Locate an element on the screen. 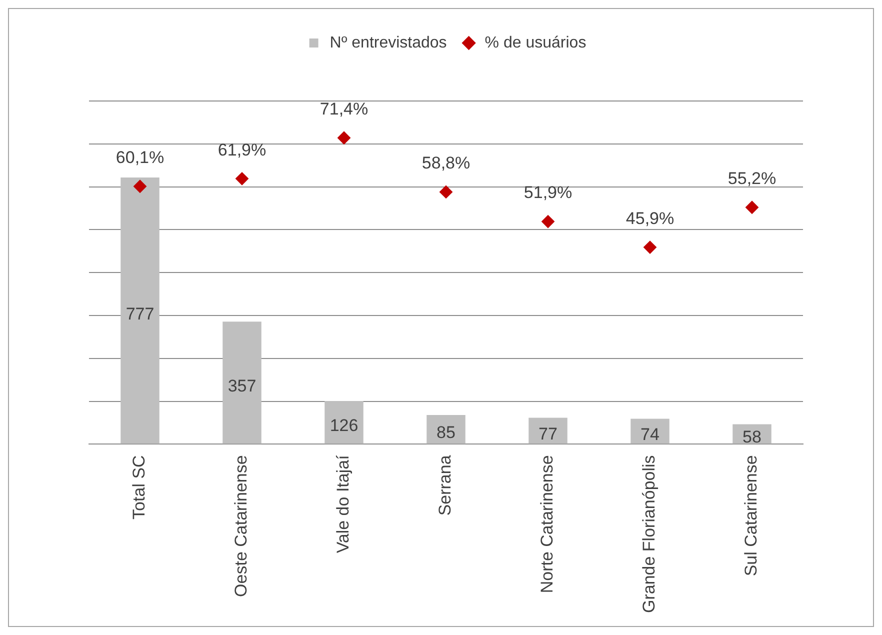 The width and height of the screenshot is (882, 635). data-label: 51,9% is located at coordinates (548, 192).